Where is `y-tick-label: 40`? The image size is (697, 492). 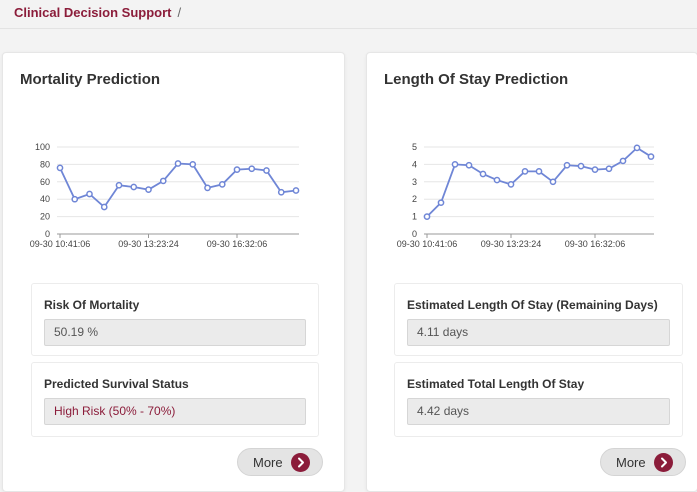 y-tick-label: 40 is located at coordinates (45, 199).